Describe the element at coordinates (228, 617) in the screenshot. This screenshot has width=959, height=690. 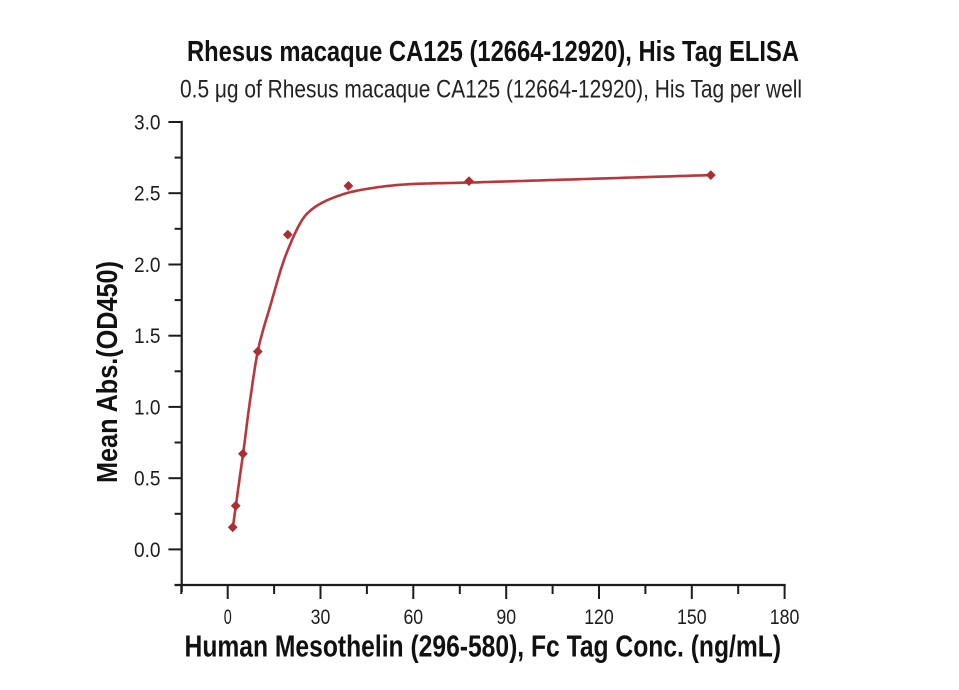
I see `svg-text: 0` at that location.